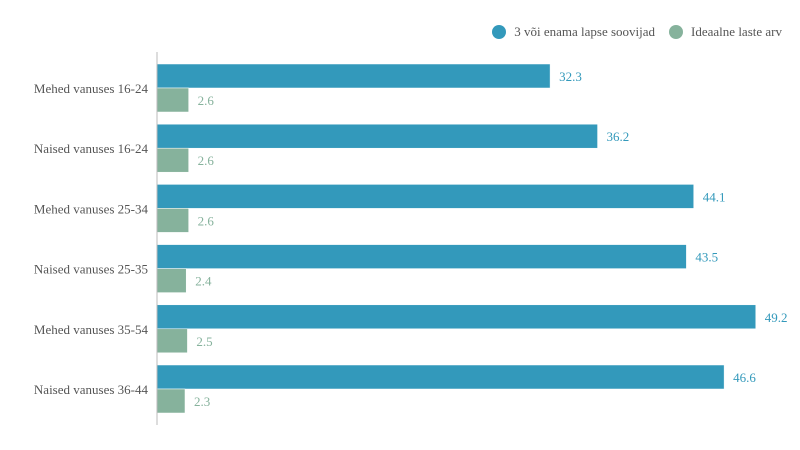 The image size is (800, 450). I want to click on legend-item-series-2: Ideaalne laste arv, so click(725, 32).